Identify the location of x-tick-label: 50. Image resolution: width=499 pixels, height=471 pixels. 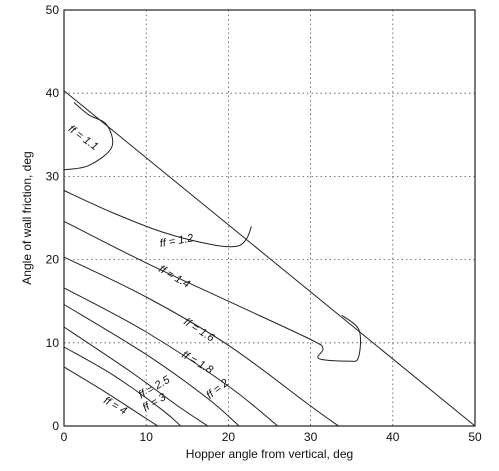
(475, 437).